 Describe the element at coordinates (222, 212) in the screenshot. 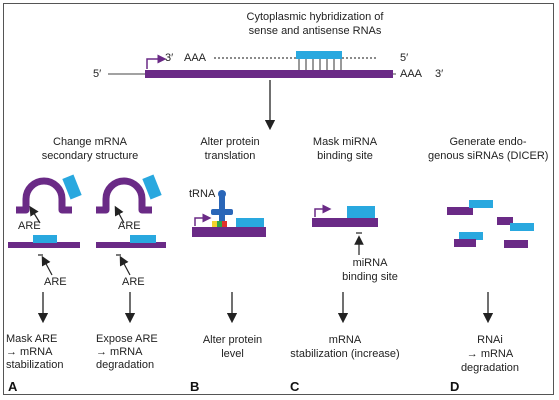

I see `trna-arm` at that location.